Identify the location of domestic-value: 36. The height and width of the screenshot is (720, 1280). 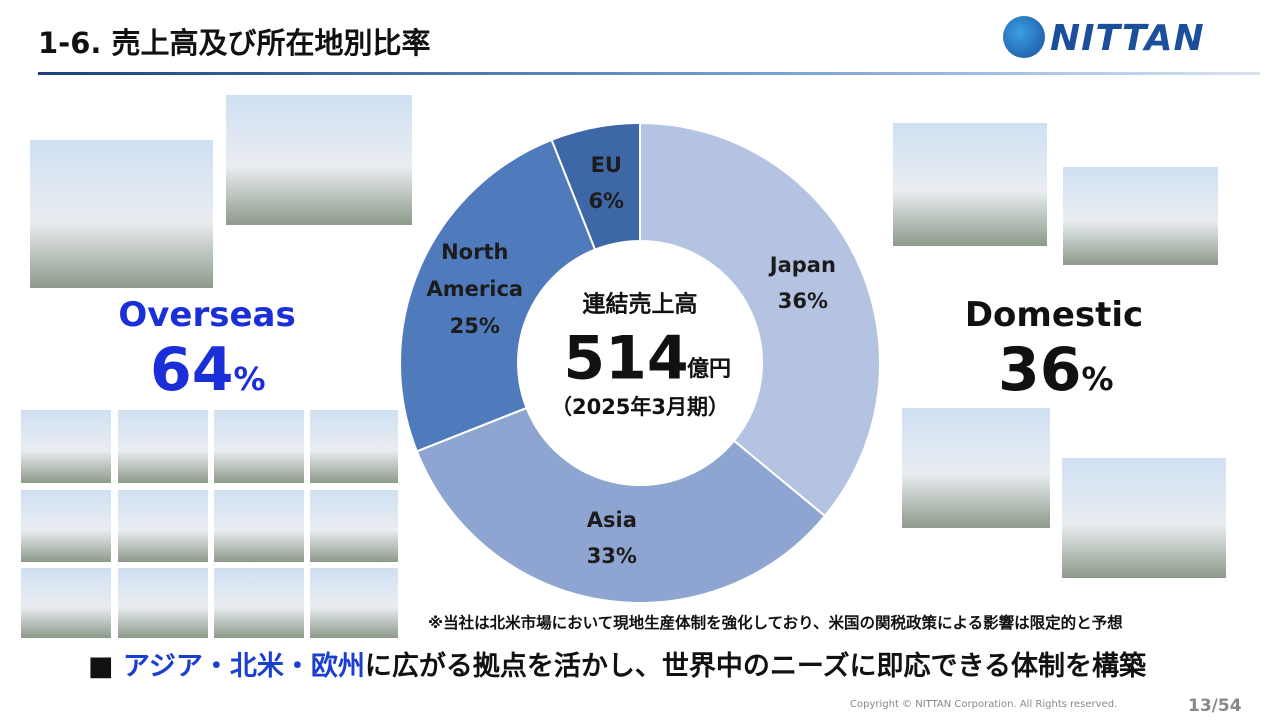
(1040, 370).